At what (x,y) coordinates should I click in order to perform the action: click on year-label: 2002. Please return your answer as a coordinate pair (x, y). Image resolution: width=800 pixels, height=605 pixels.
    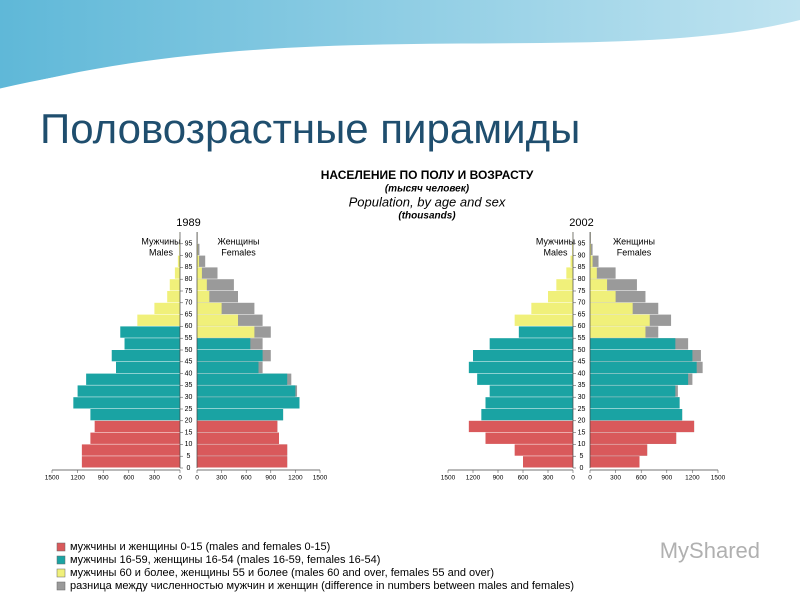
    Looking at the image, I should click on (581, 223).